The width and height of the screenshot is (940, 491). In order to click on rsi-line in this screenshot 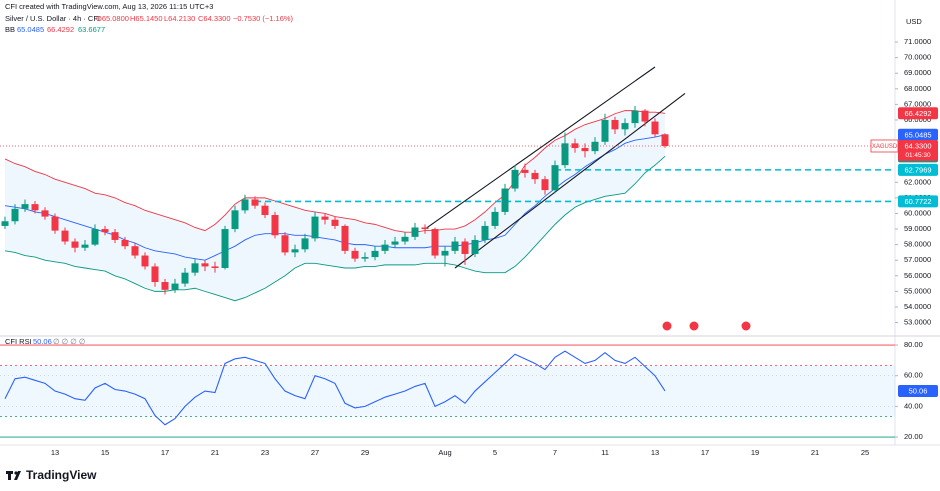, I will do `click(335, 388)`.